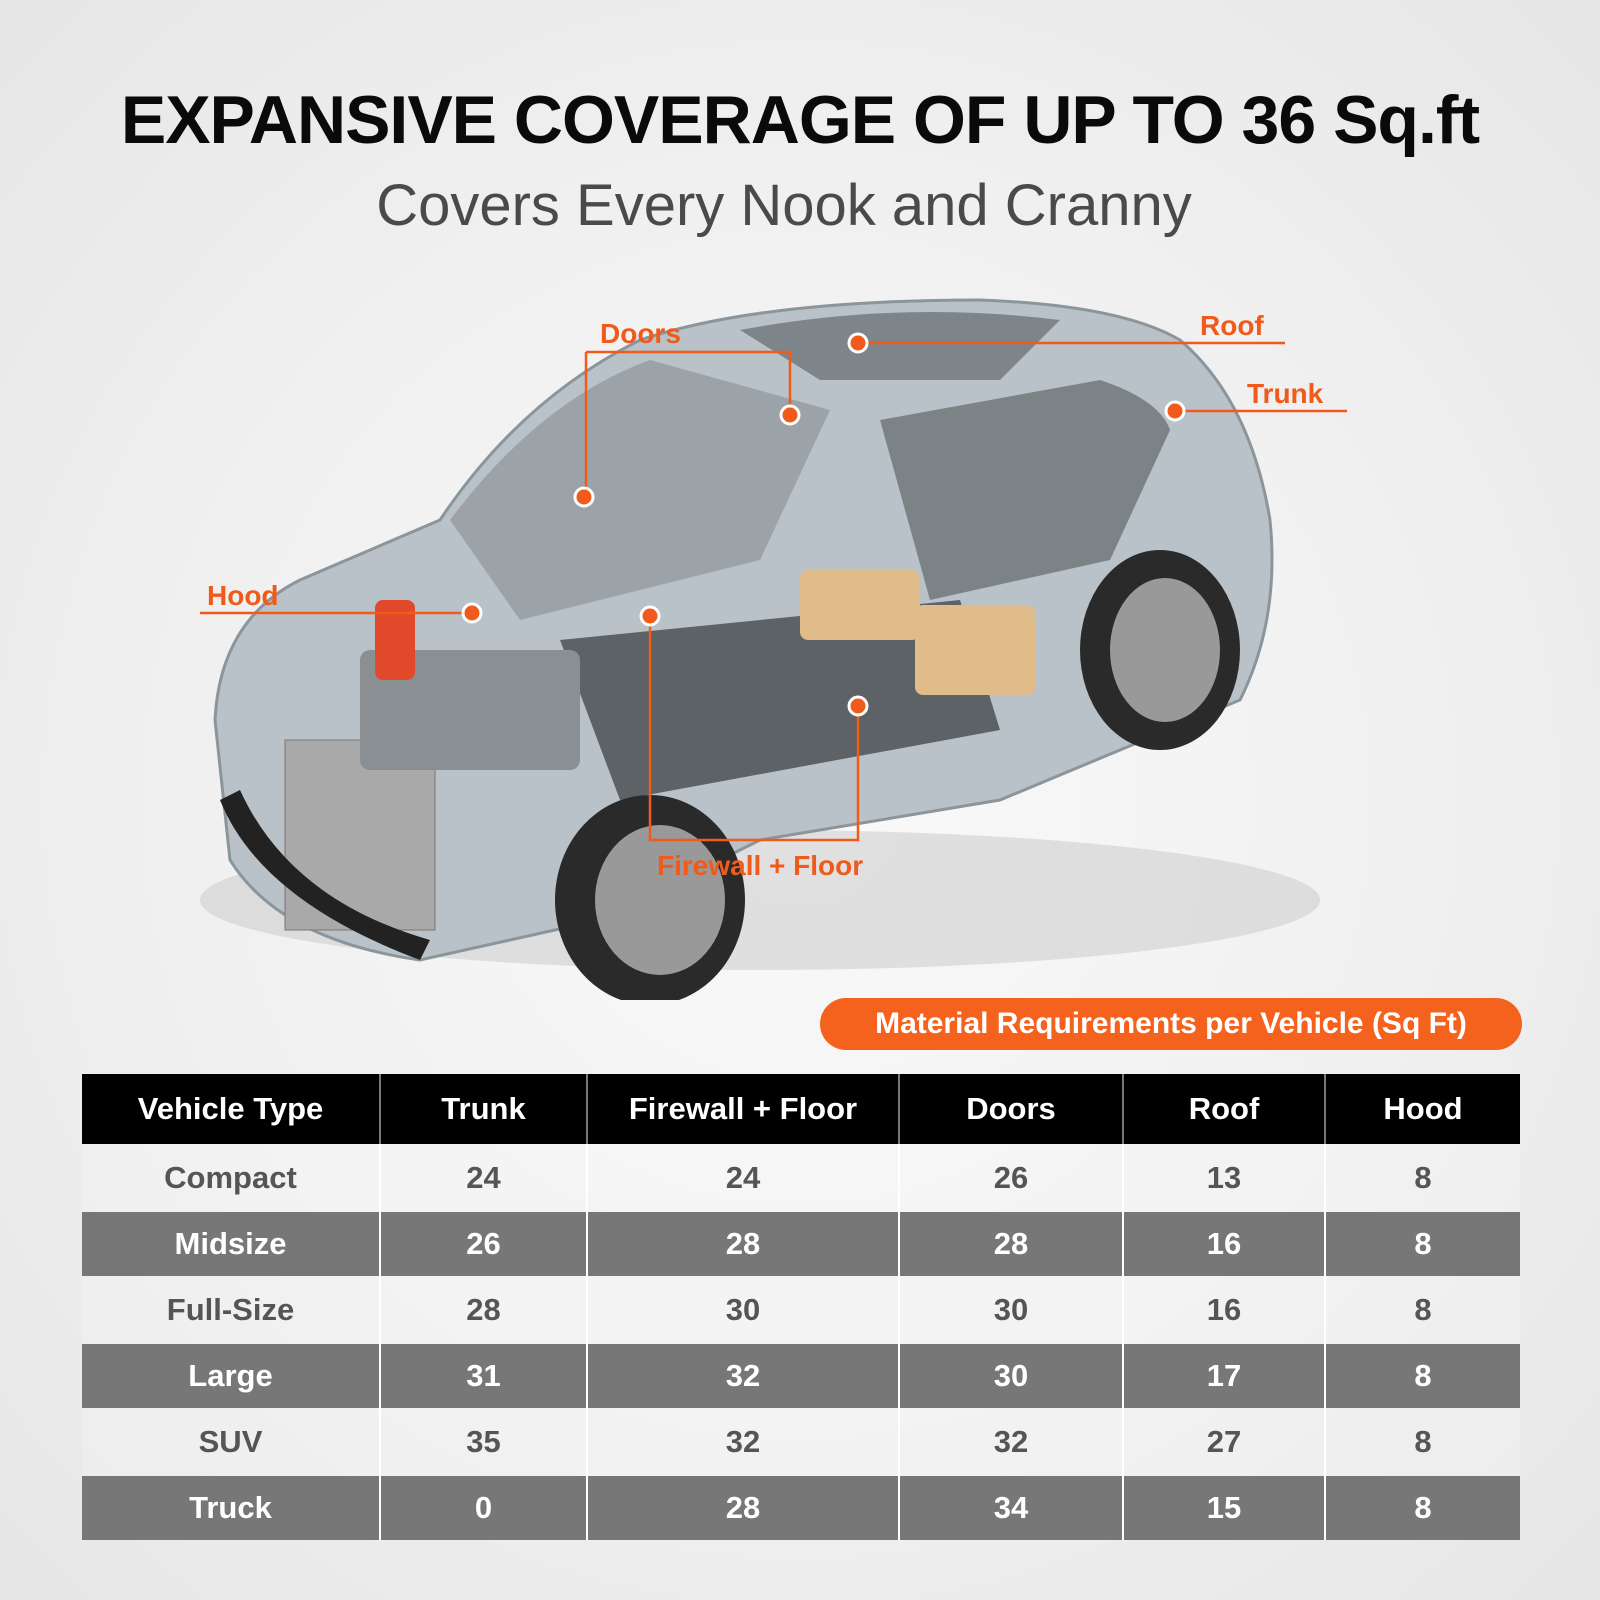 The height and width of the screenshot is (1600, 1600). I want to click on table-row: SUV 35 32 32 27 8, so click(801, 1442).